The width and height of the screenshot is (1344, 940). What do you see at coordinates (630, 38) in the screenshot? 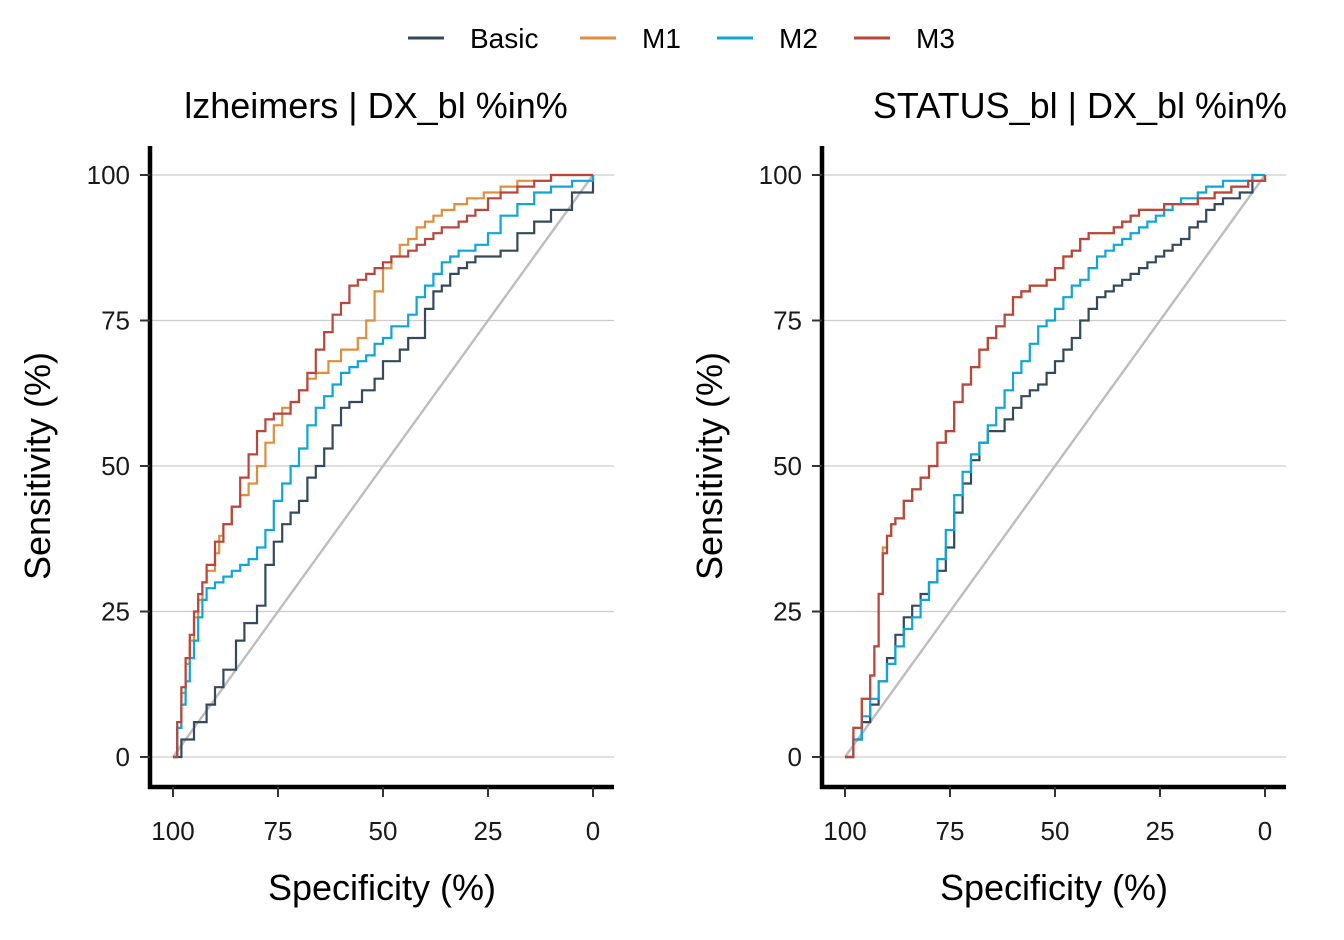
I see `legend-item-m1: M1` at bounding box center [630, 38].